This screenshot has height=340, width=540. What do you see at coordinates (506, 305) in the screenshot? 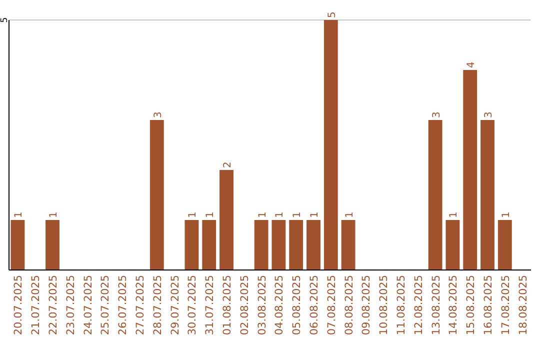
I see `x-tick-label: 17.08.2025` at bounding box center [506, 305].